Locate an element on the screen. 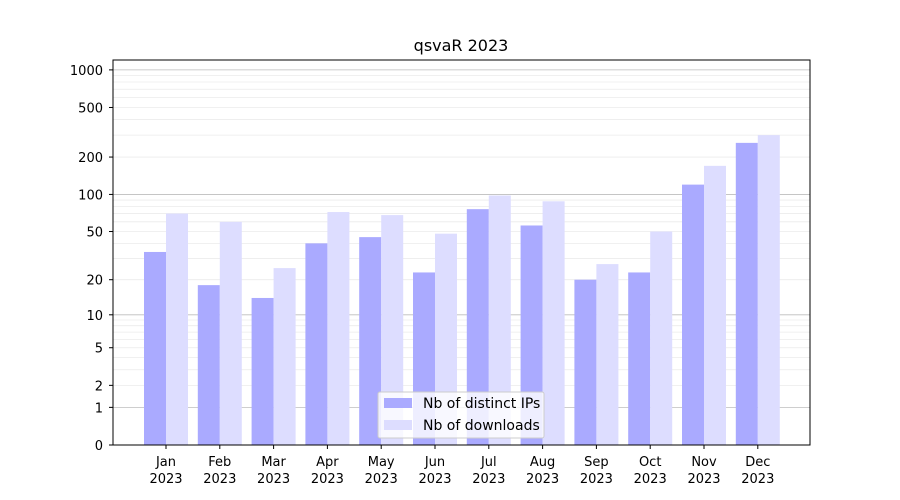  x-tick-label-month: May is located at coordinates (381, 462).